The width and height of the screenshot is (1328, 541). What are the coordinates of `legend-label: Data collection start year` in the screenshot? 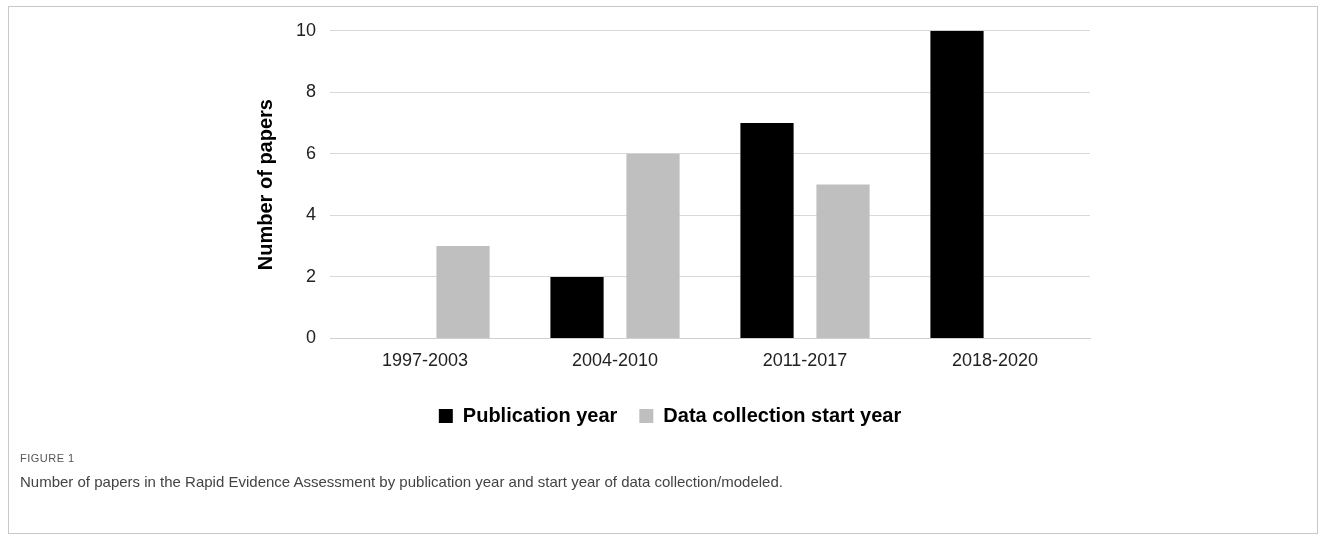 It's located at (782, 414).